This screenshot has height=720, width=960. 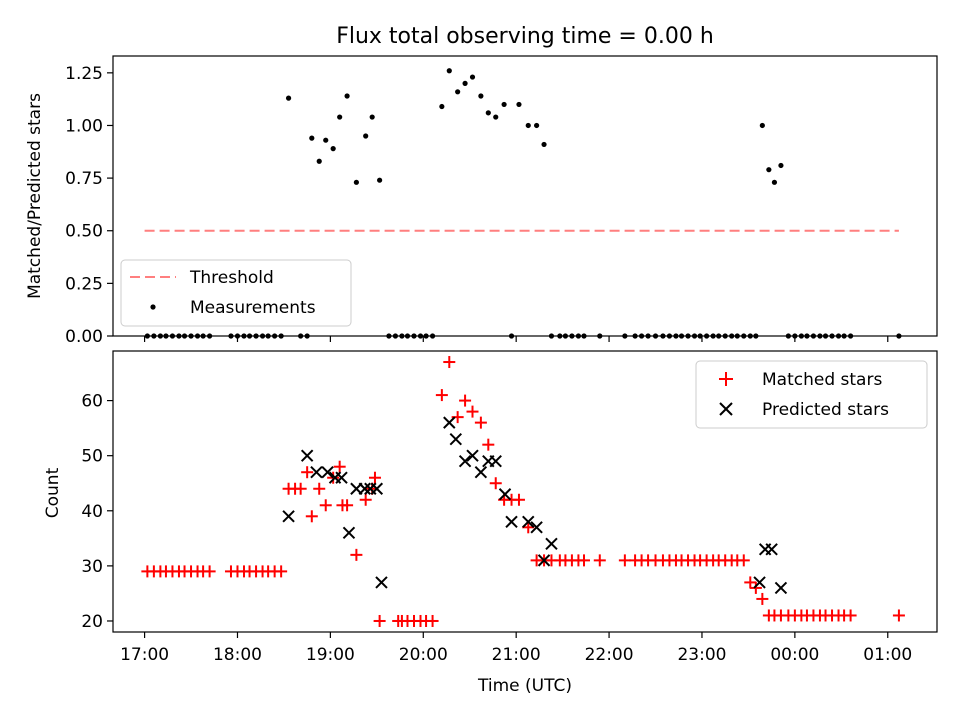 What do you see at coordinates (825, 410) in the screenshot?
I see `predicted-legend-label: Predicted stars` at bounding box center [825, 410].